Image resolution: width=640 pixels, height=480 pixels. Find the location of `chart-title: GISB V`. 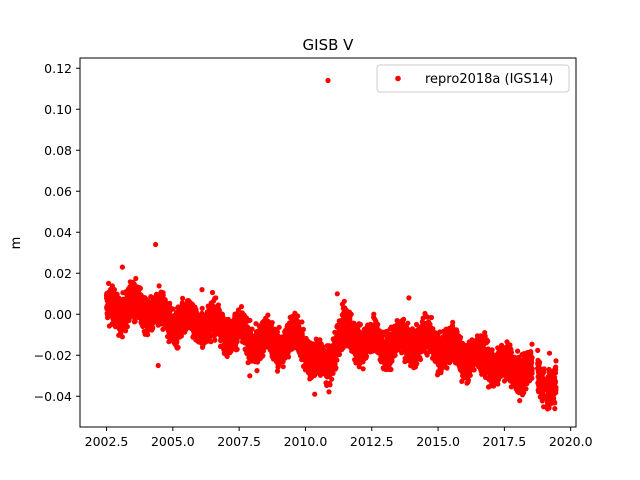

chart-title: GISB V is located at coordinates (329, 45).